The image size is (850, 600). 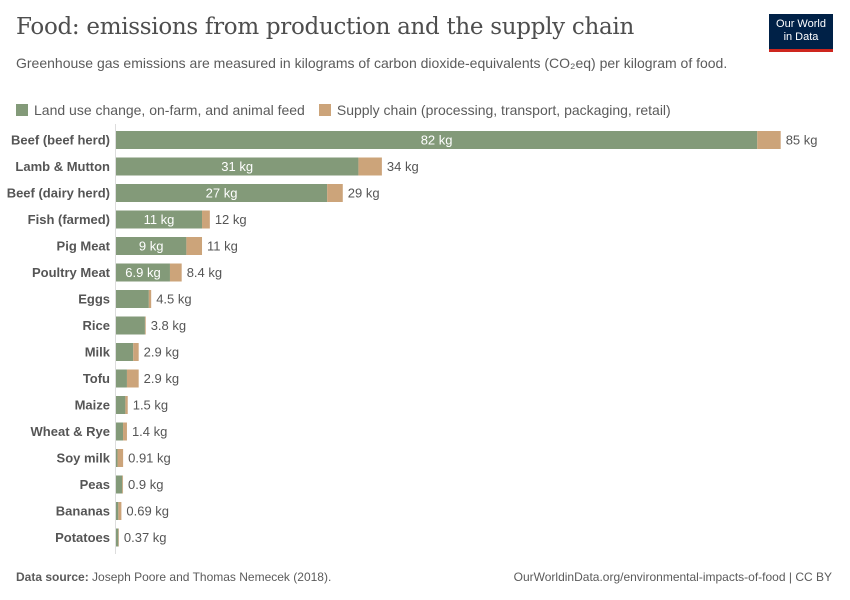 What do you see at coordinates (84, 458) in the screenshot?
I see `category-label: Soy milk` at bounding box center [84, 458].